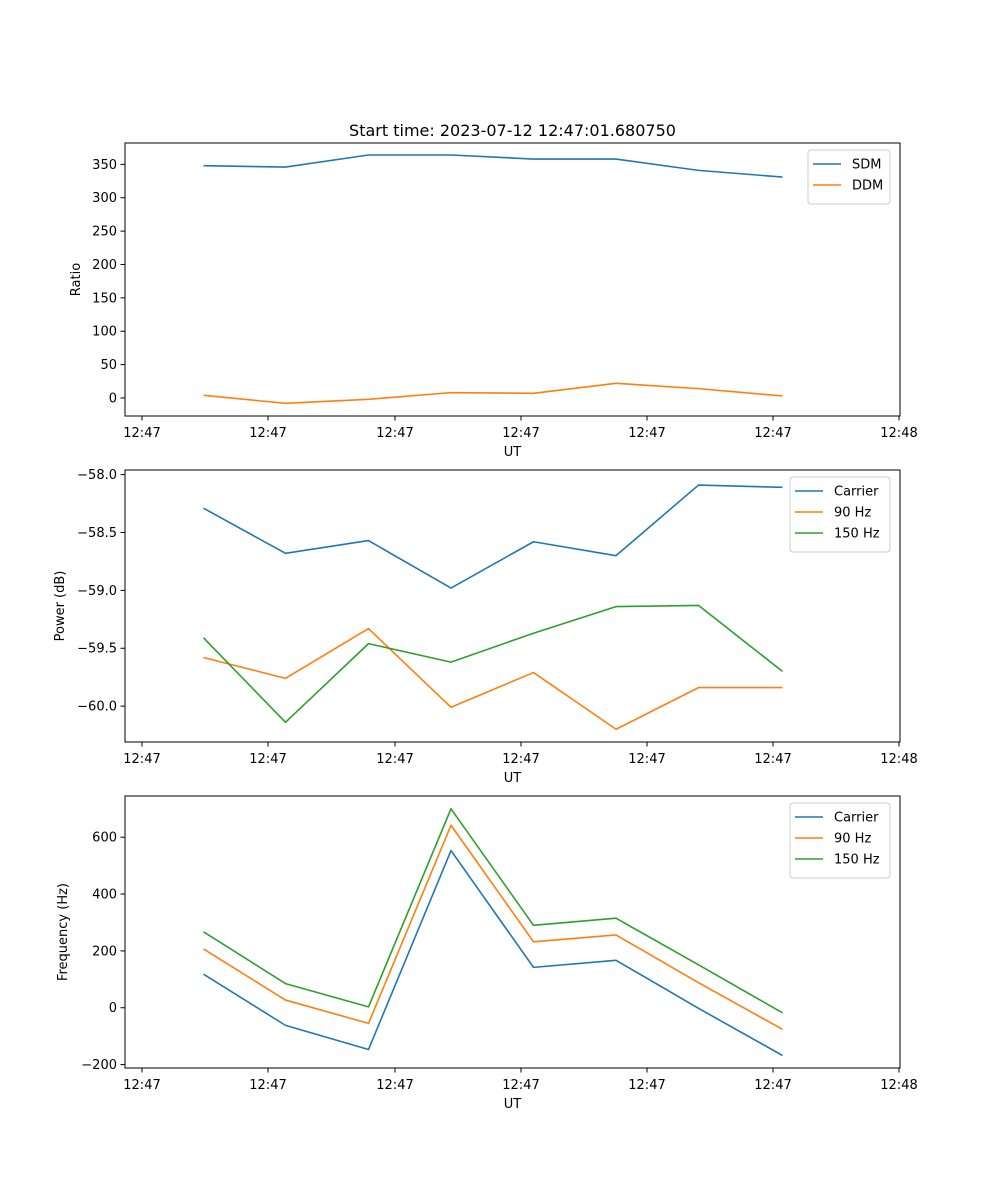  I want to click on y-tick-label: 100, so click(104, 332).